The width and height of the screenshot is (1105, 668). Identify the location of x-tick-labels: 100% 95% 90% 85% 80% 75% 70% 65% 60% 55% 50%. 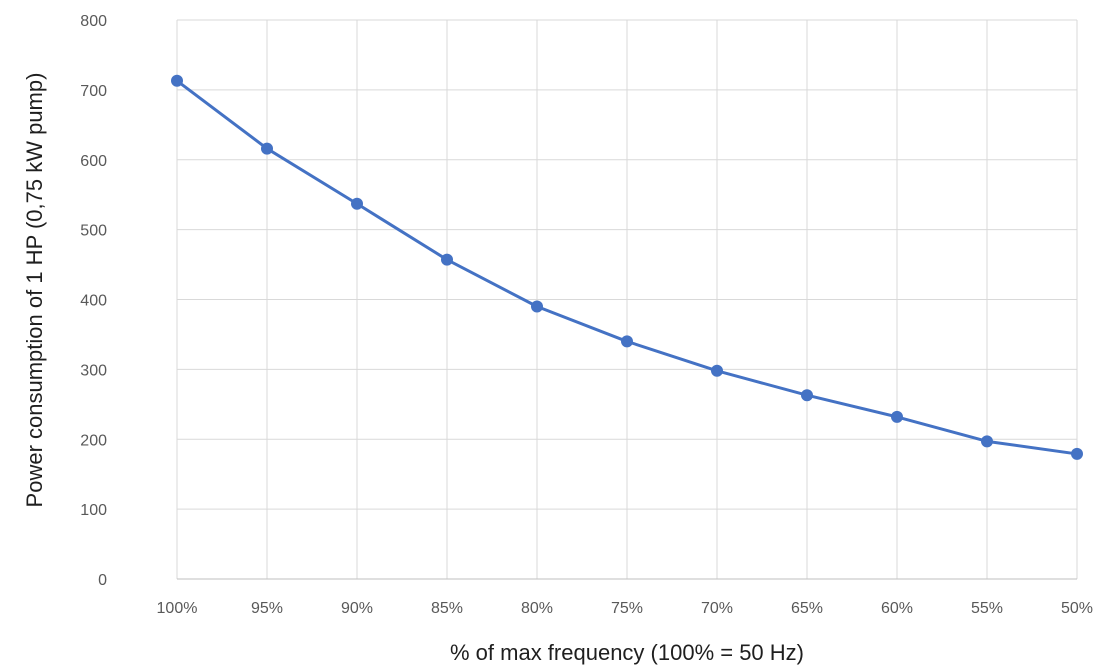
(625, 608).